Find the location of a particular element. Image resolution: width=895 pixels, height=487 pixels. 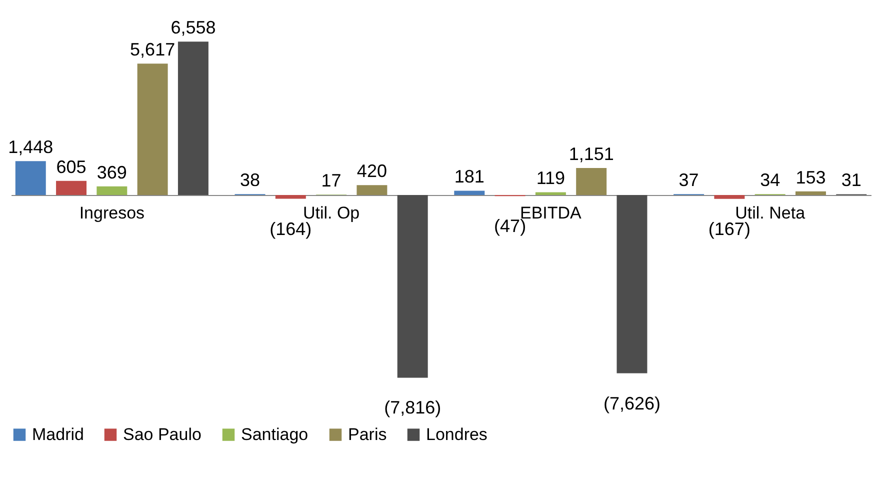

data-label: 1,448 is located at coordinates (31, 147).